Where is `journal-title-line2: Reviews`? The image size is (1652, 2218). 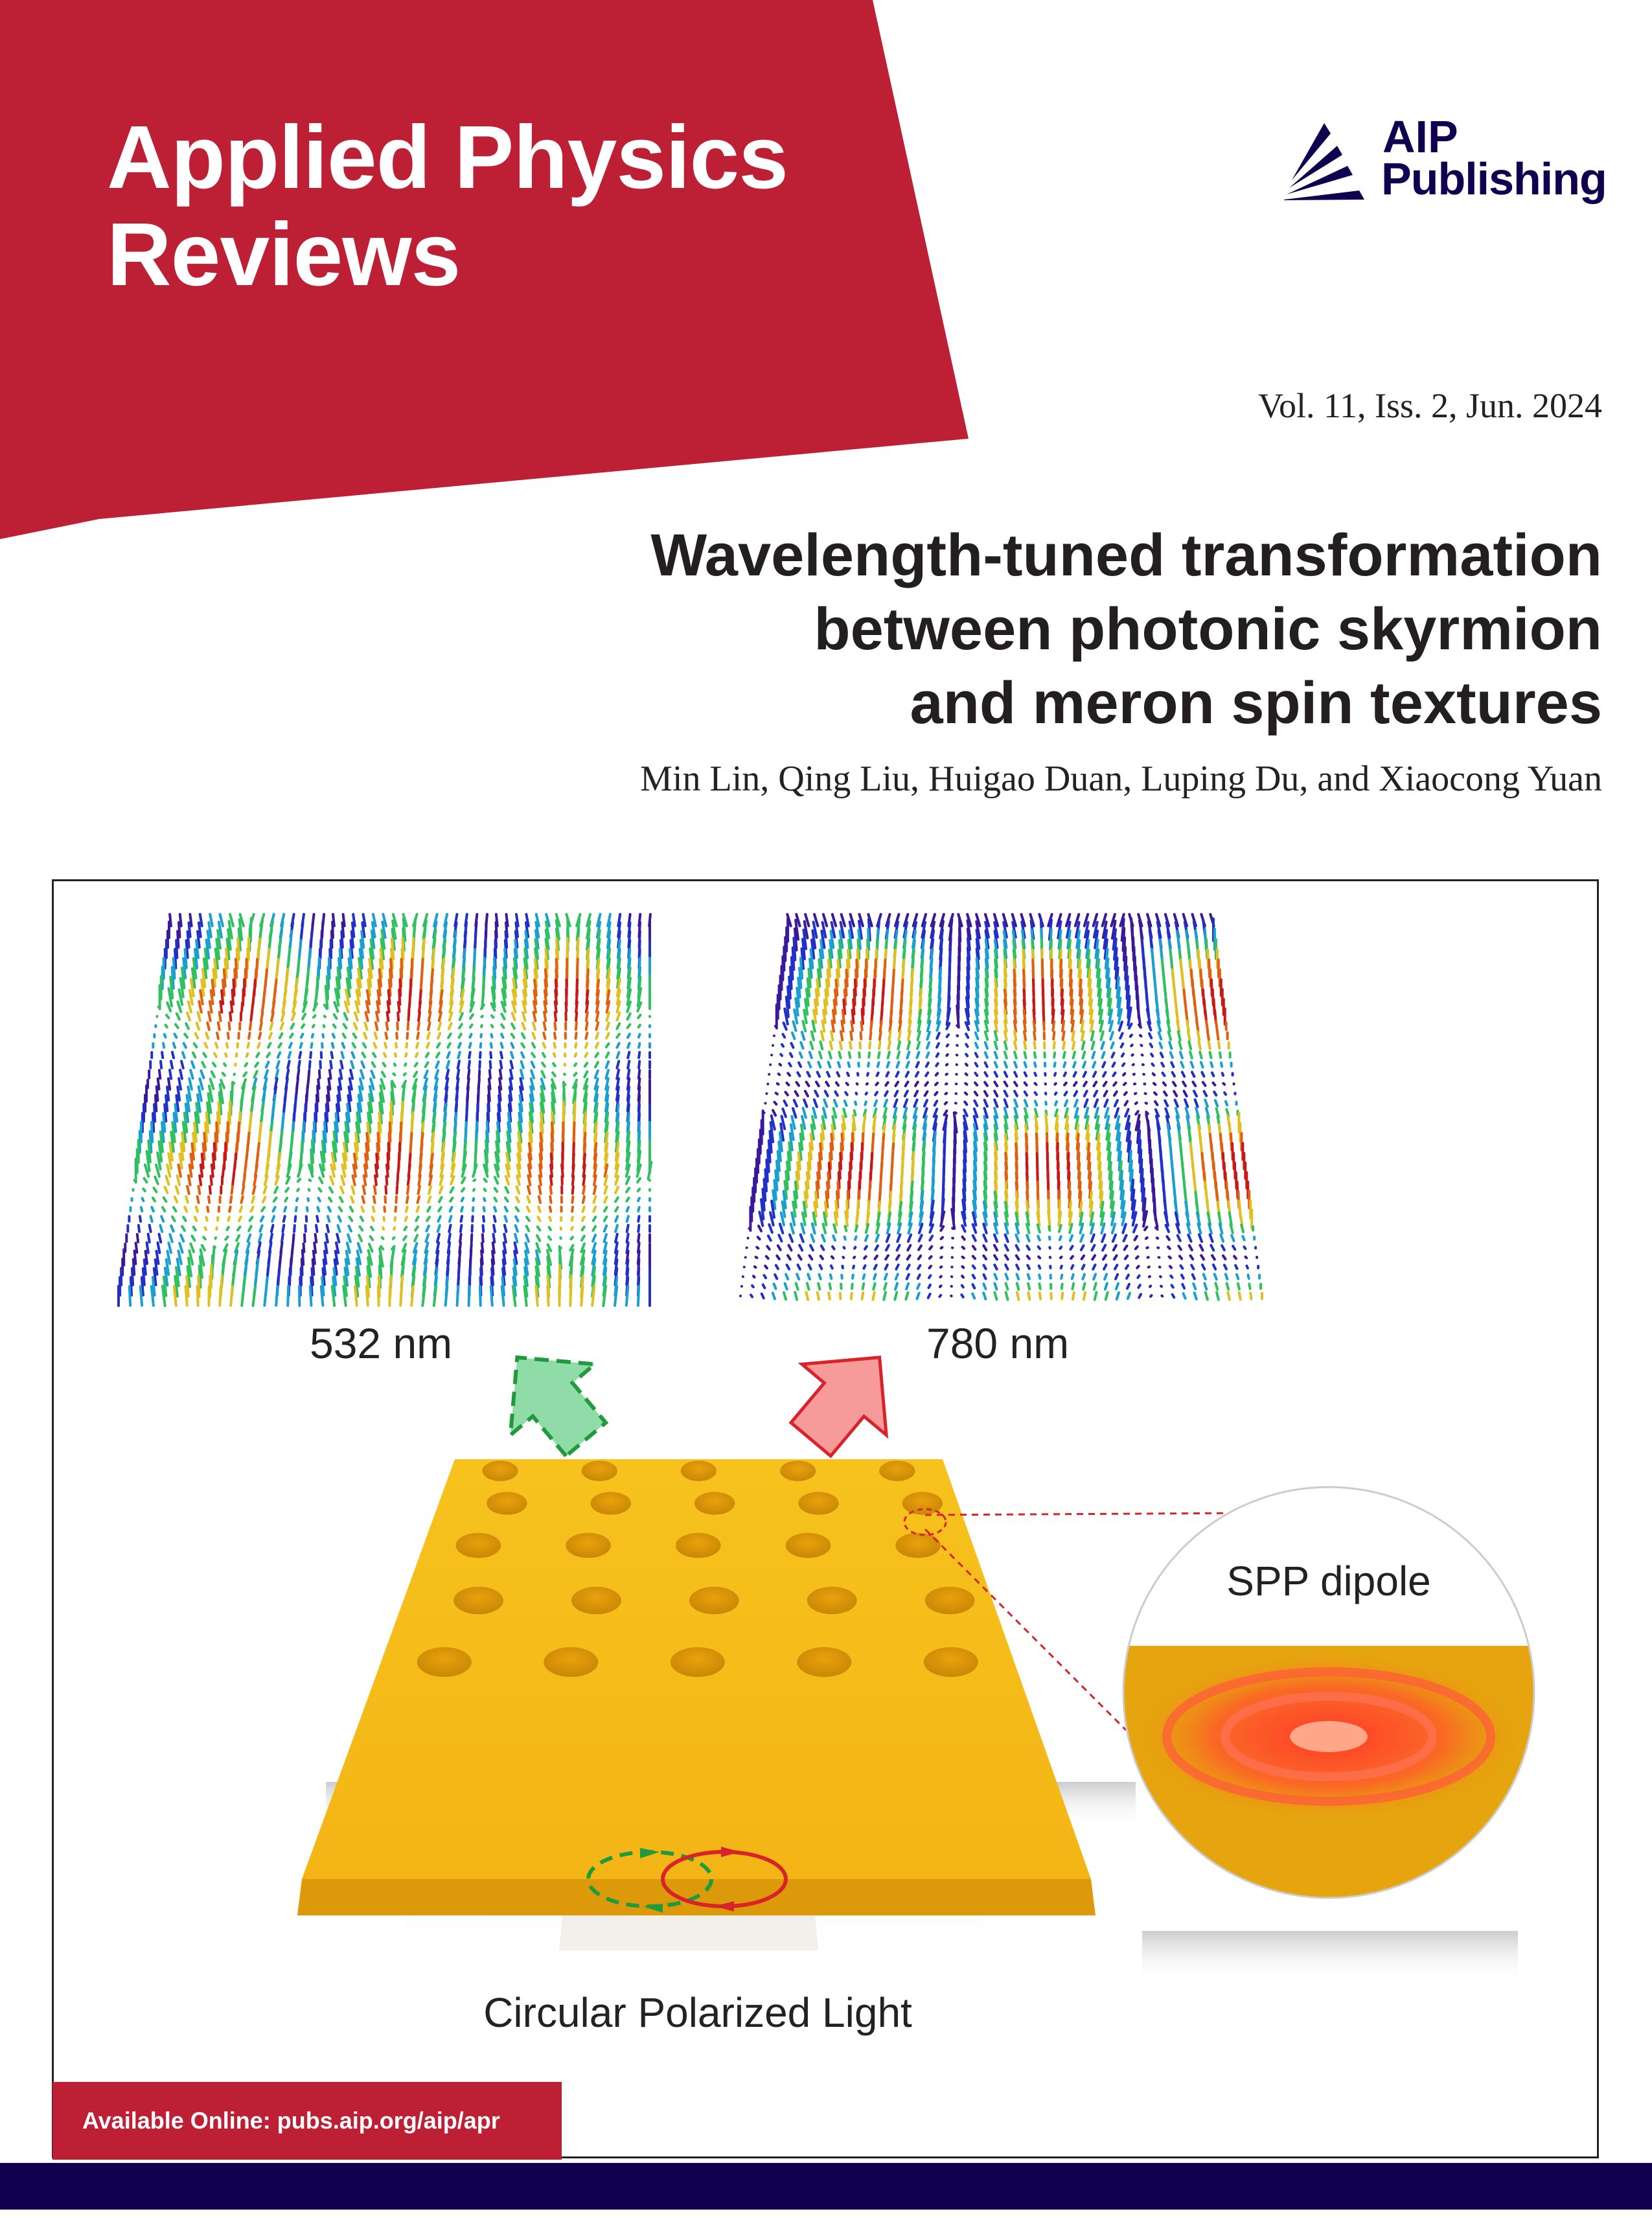 journal-title-line2: Reviews is located at coordinates (284, 255).